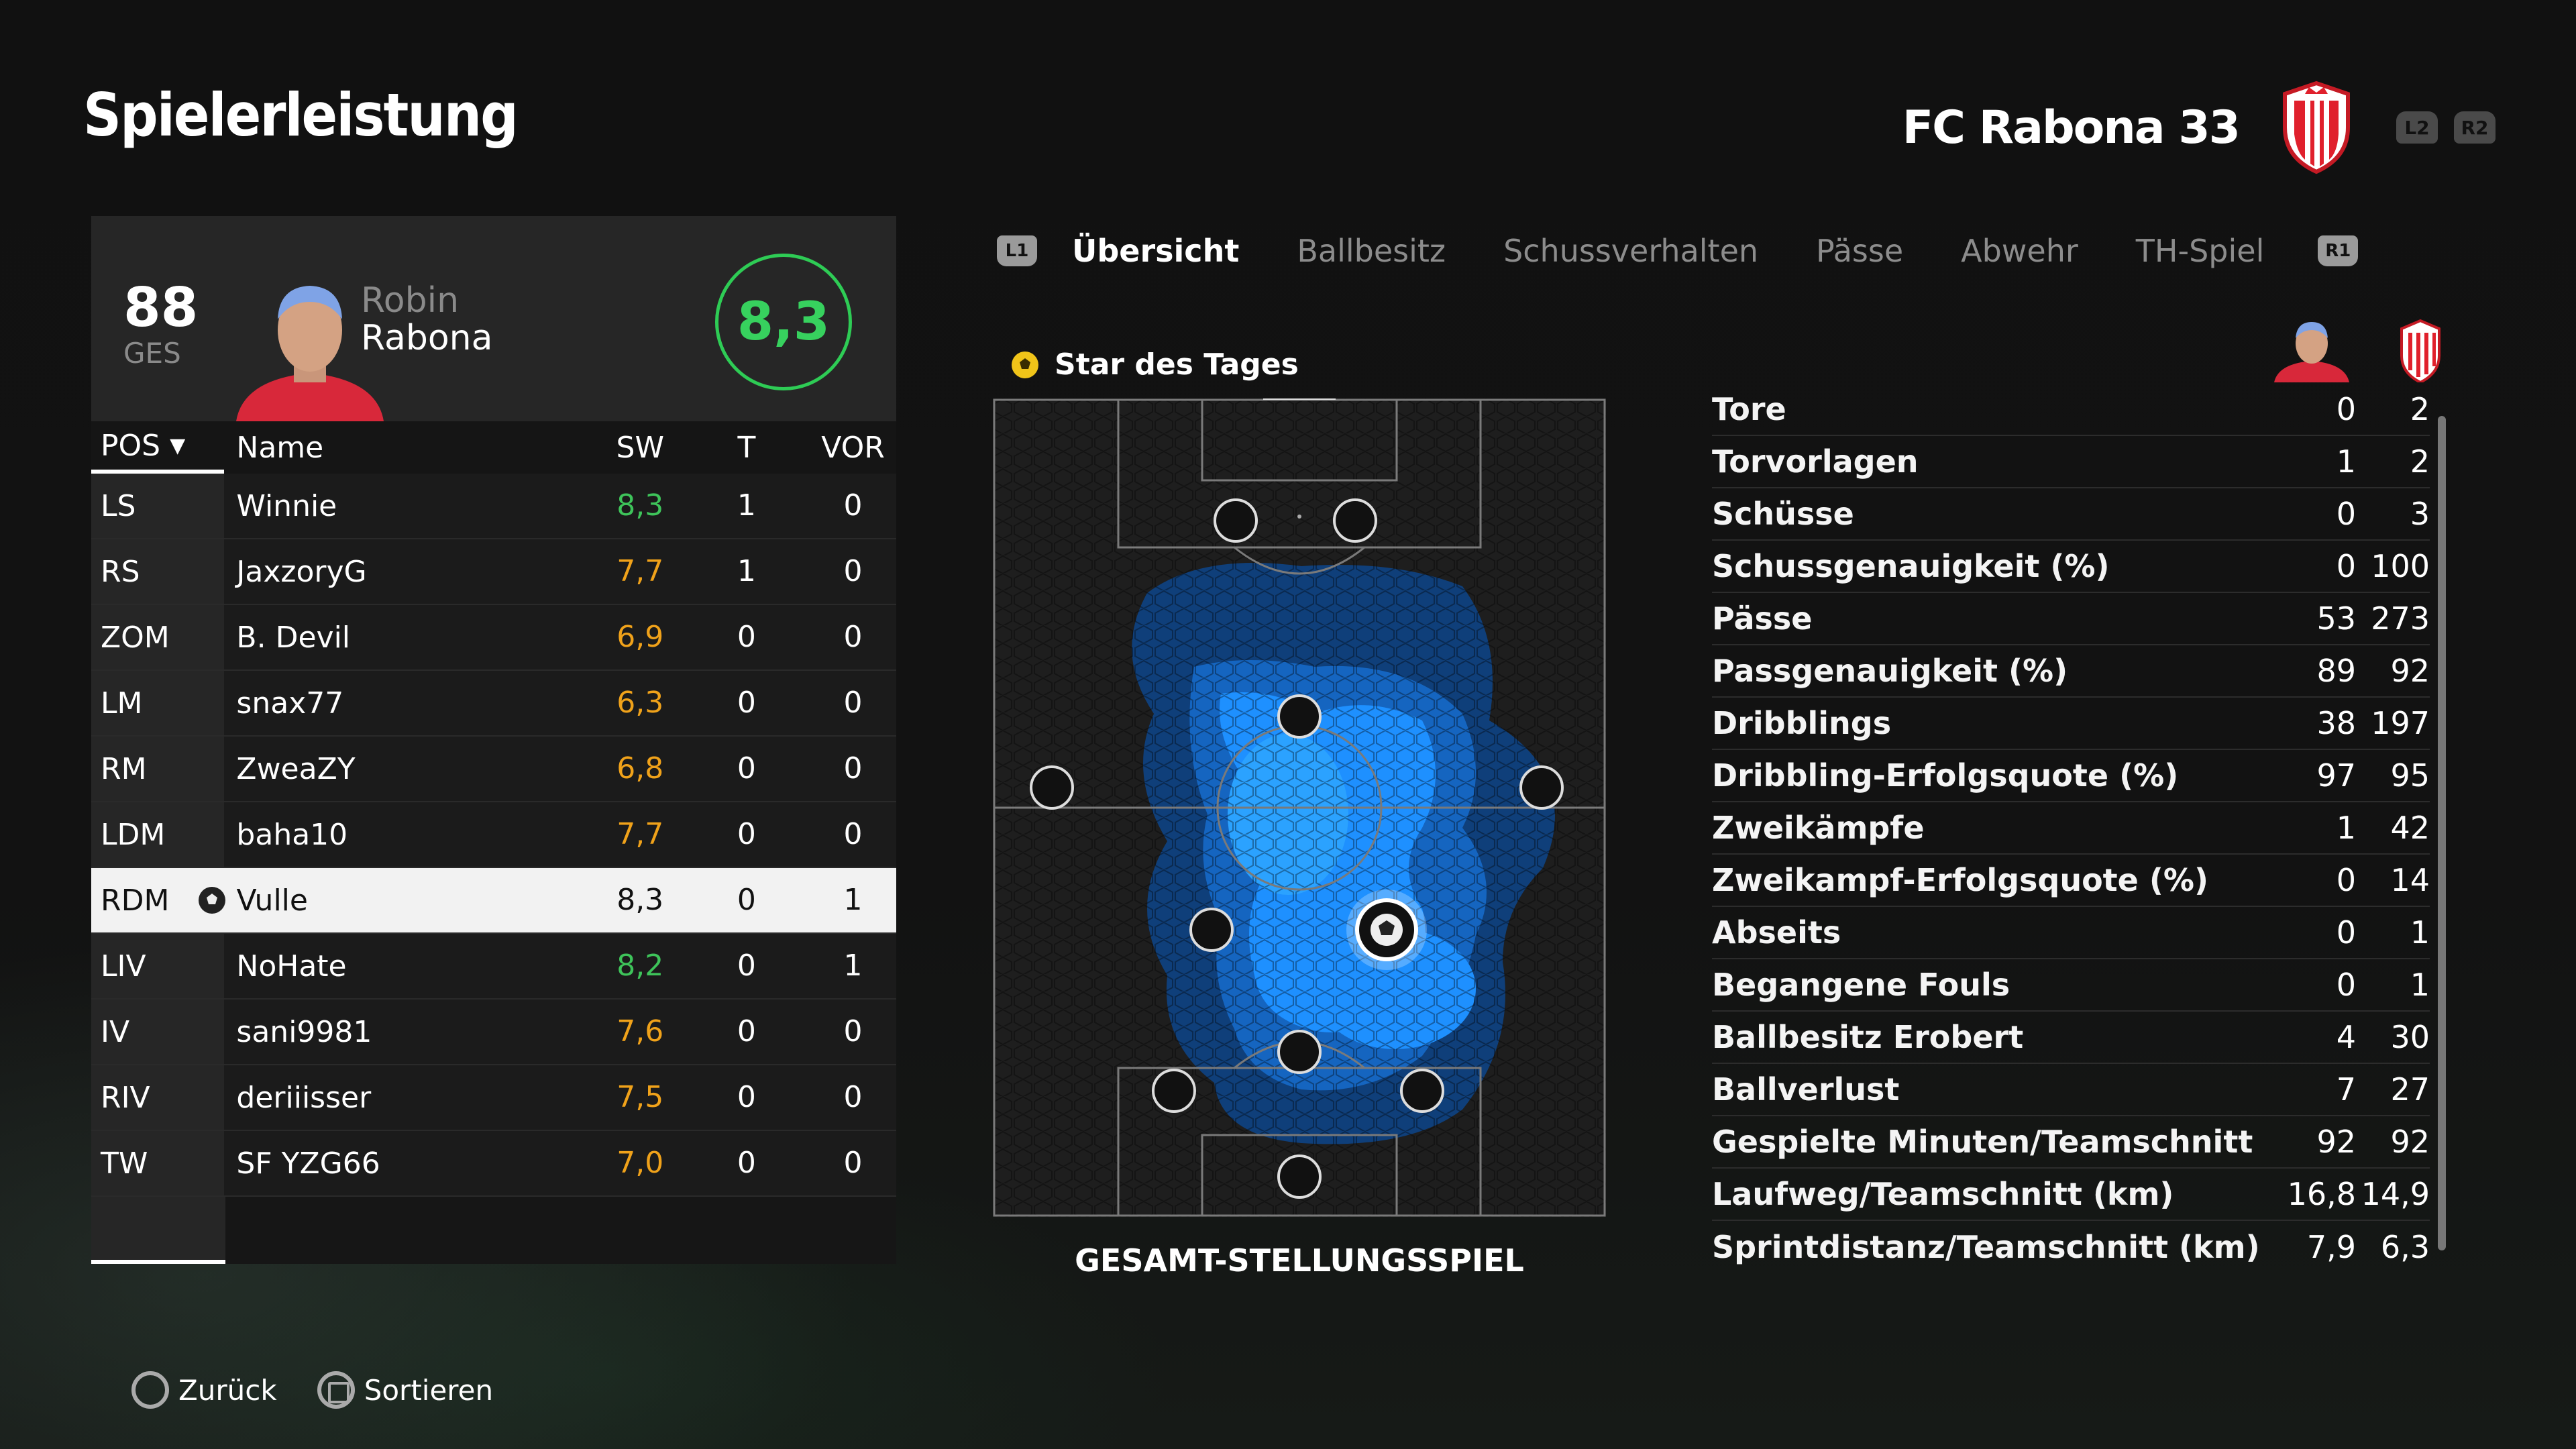 The image size is (2576, 1449). What do you see at coordinates (204, 1390) in the screenshot?
I see `back-button: Zurück` at bounding box center [204, 1390].